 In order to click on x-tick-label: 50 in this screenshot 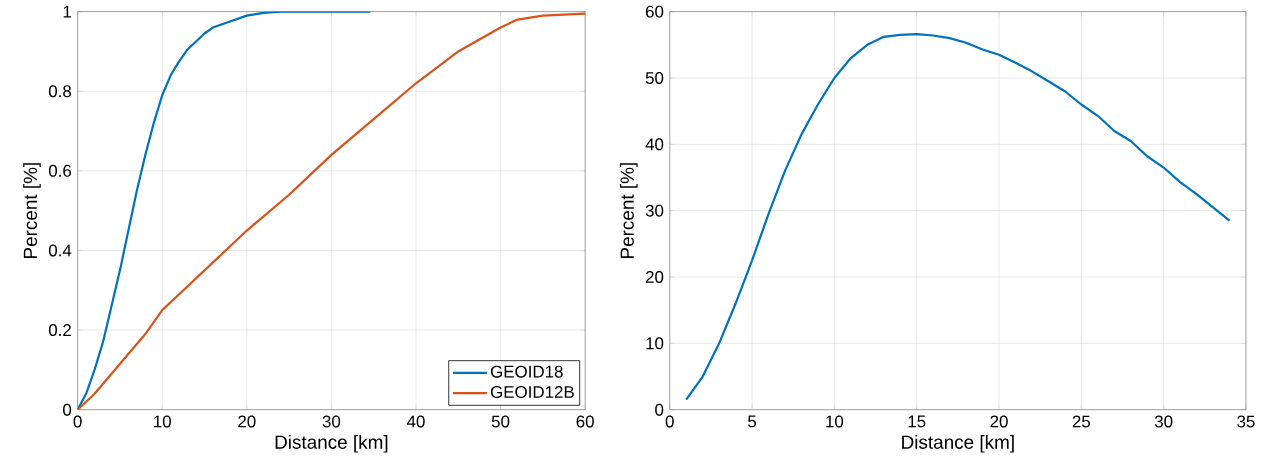, I will do `click(500, 421)`.